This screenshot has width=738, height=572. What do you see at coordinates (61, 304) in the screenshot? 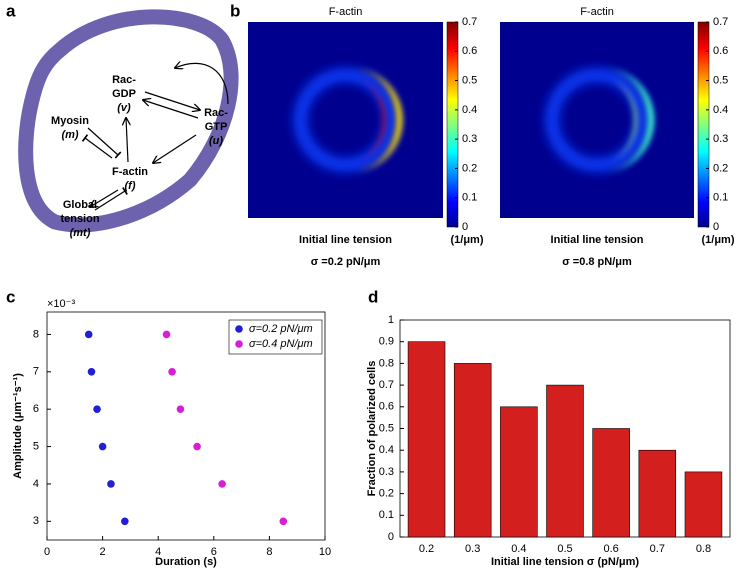
I see `axis-exponent: ×10⁻³` at bounding box center [61, 304].